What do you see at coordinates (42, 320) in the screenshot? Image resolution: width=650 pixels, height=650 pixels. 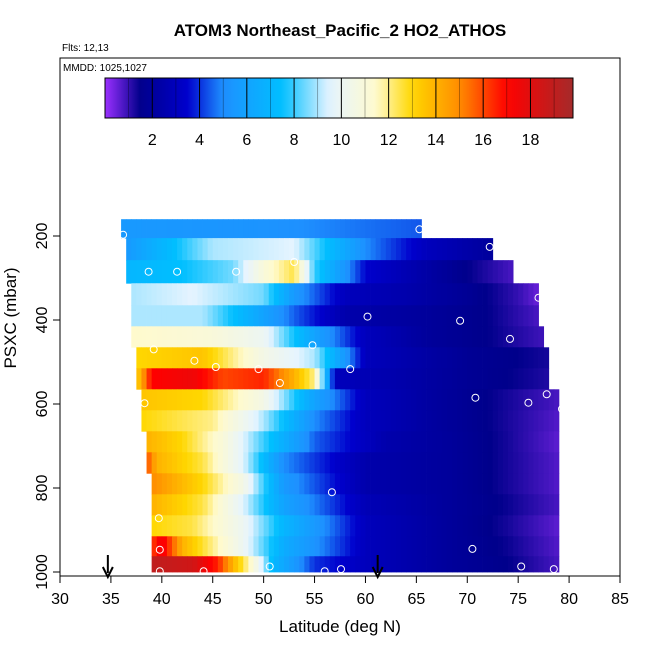 I see `y-tick-label: 400` at bounding box center [42, 320].